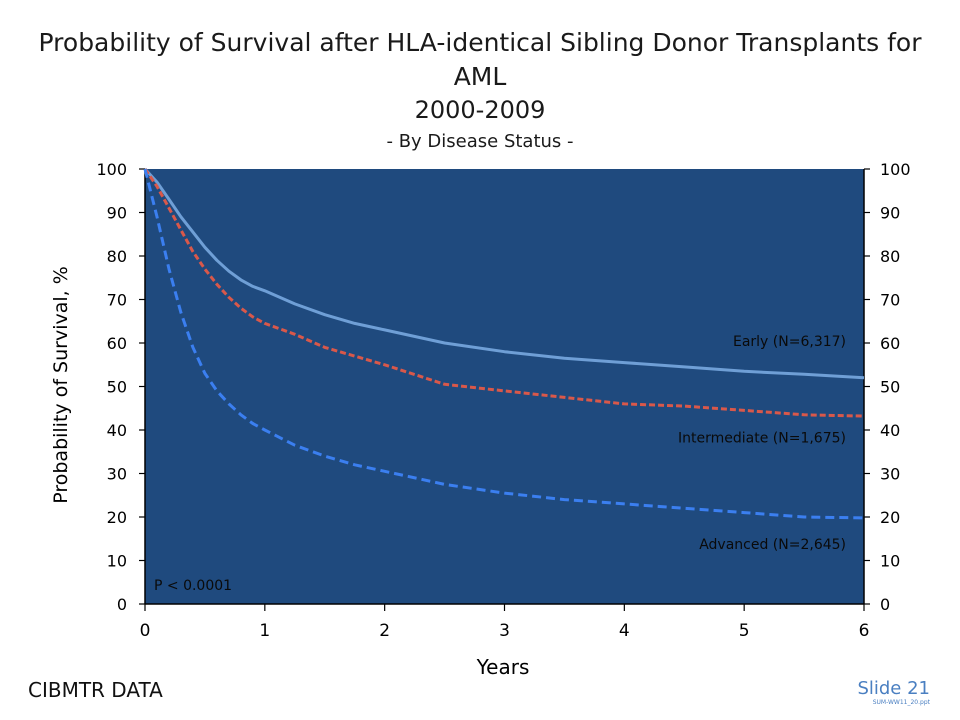  Describe the element at coordinates (744, 631) in the screenshot. I see `x-tick-label: 5` at that location.